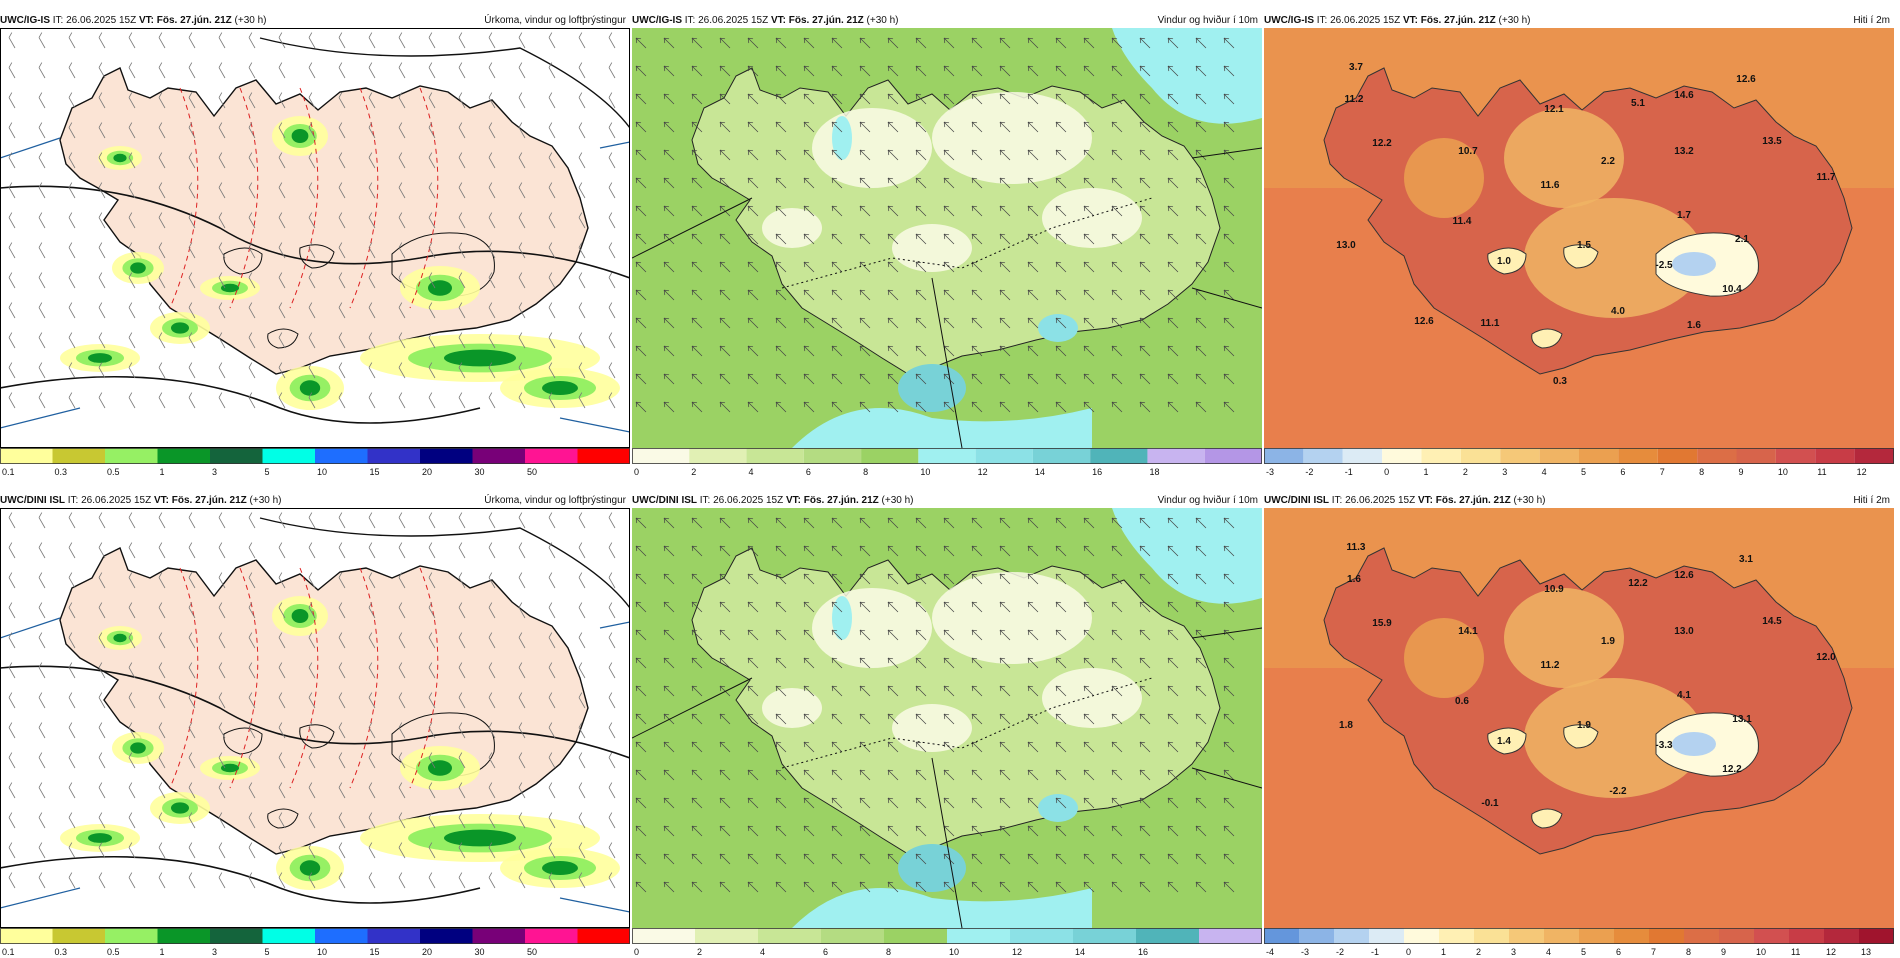 The image size is (1900, 958). Describe the element at coordinates (1741, 472) in the screenshot. I see `colorbar-tick-label: 9` at that location.